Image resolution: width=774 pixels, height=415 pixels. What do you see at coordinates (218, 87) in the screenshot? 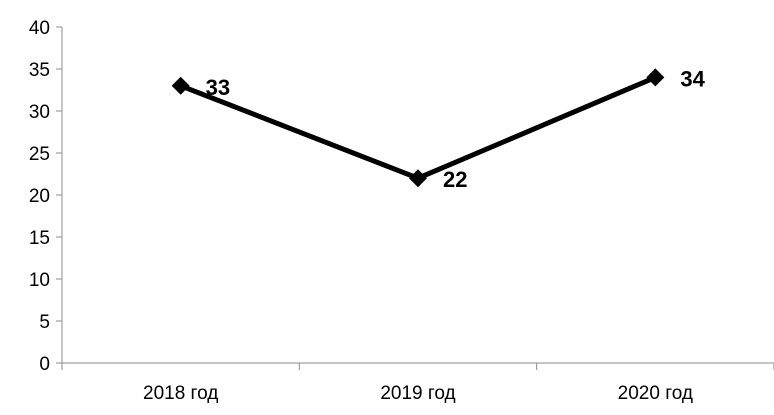
I see `data-label: 33` at bounding box center [218, 87].